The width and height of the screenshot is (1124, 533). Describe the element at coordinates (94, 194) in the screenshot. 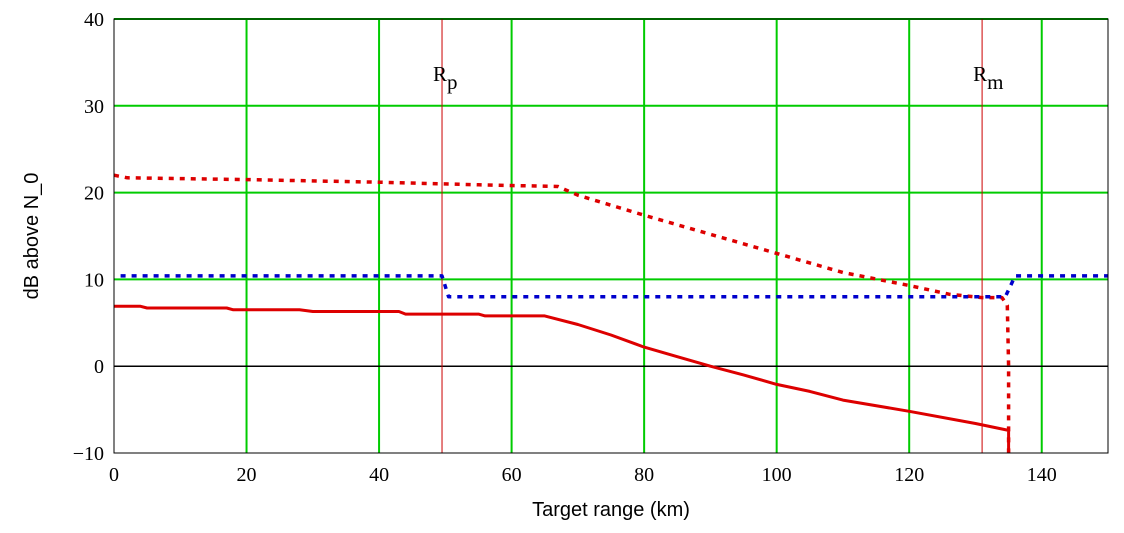

I see `y-tick-label: 20` at that location.